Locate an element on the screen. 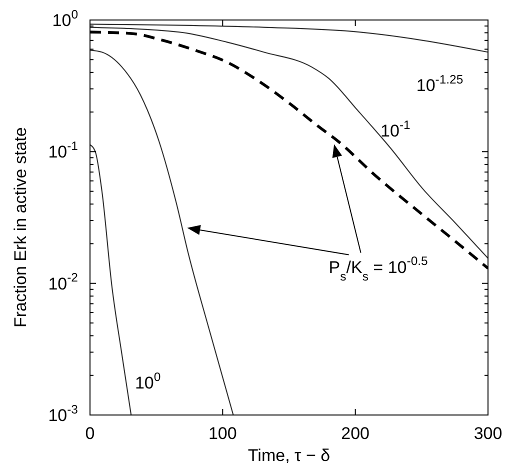  annotation: 10$^{-1}$ is located at coordinates (395, 129).